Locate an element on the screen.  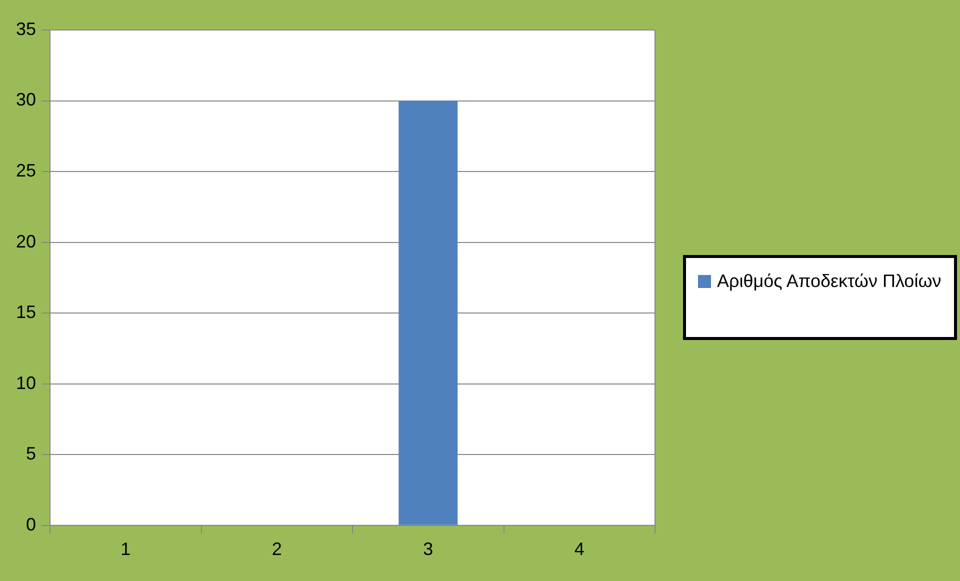
x-tick-label: 1 is located at coordinates (125, 549).